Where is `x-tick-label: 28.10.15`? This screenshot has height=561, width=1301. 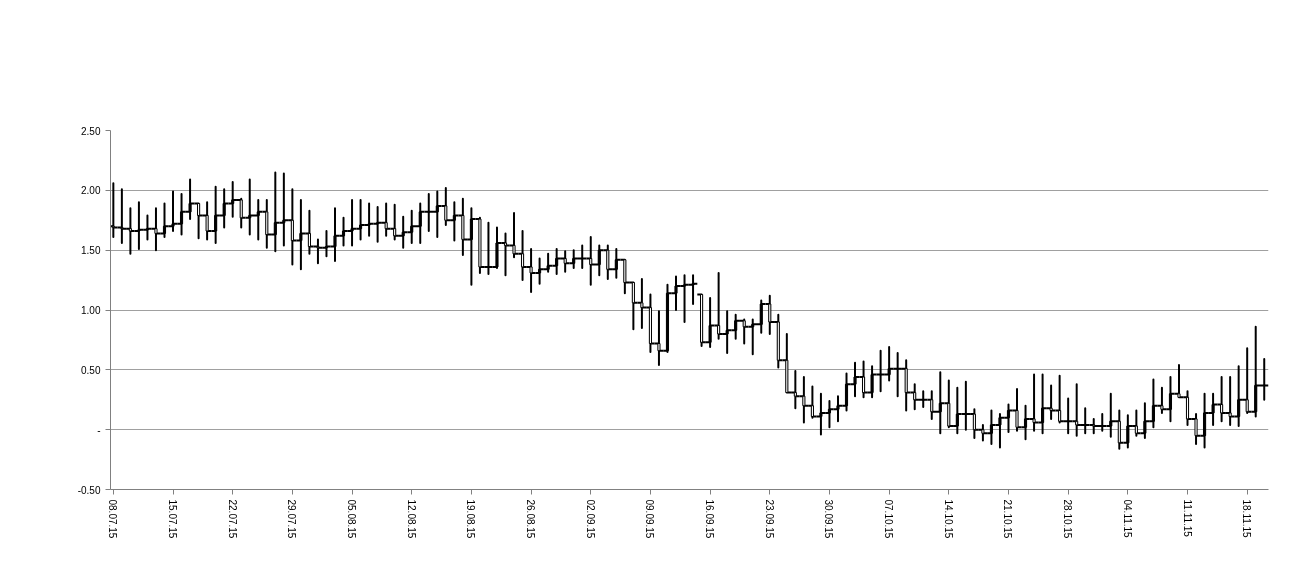
x-tick-label: 28.10.15 is located at coordinates (1068, 519).